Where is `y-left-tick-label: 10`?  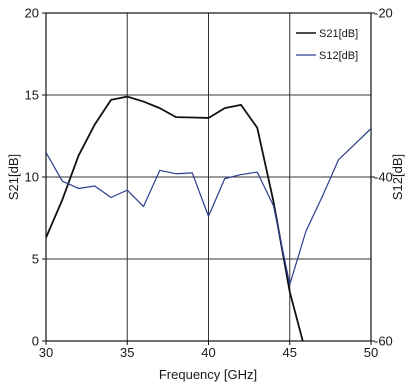
y-left-tick-label: 10 is located at coordinates (32, 177).